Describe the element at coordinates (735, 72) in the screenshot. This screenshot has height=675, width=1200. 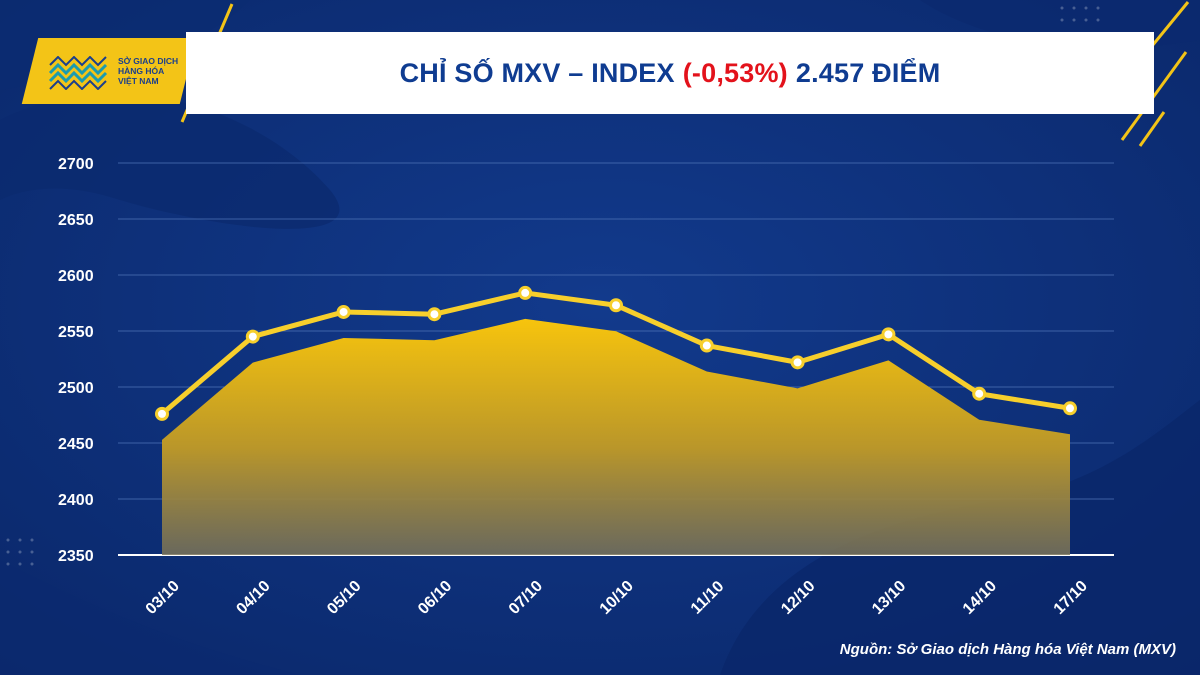
I see `title-change: (-0,53%)` at that location.